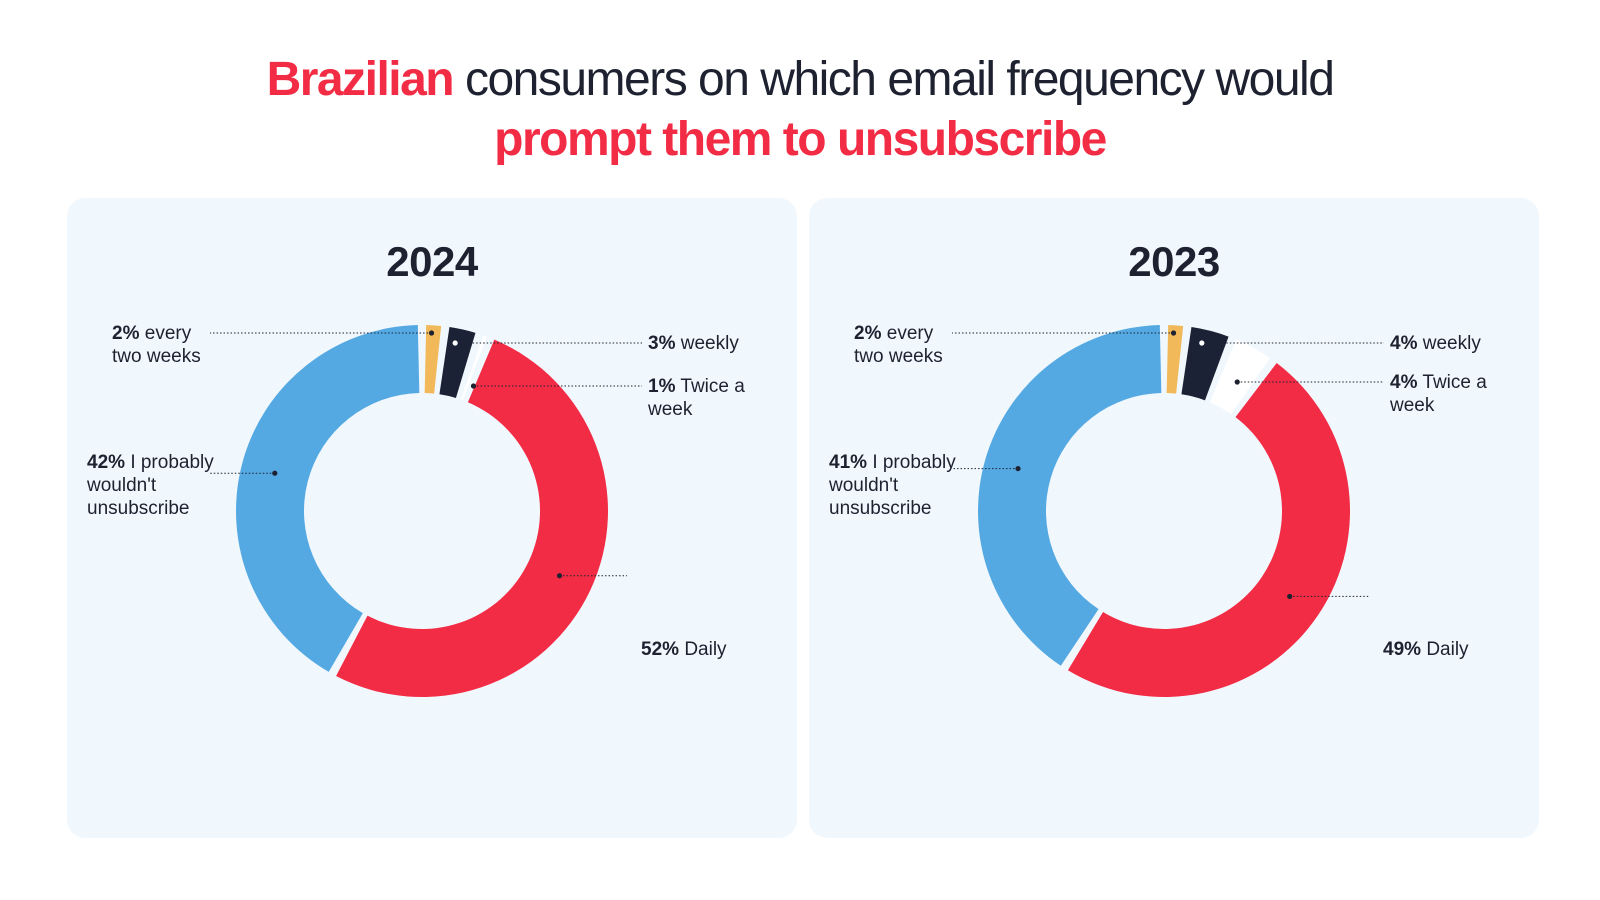 The height and width of the screenshot is (900, 1600). I want to click on donut-chart-2023, so click(1168, 511).